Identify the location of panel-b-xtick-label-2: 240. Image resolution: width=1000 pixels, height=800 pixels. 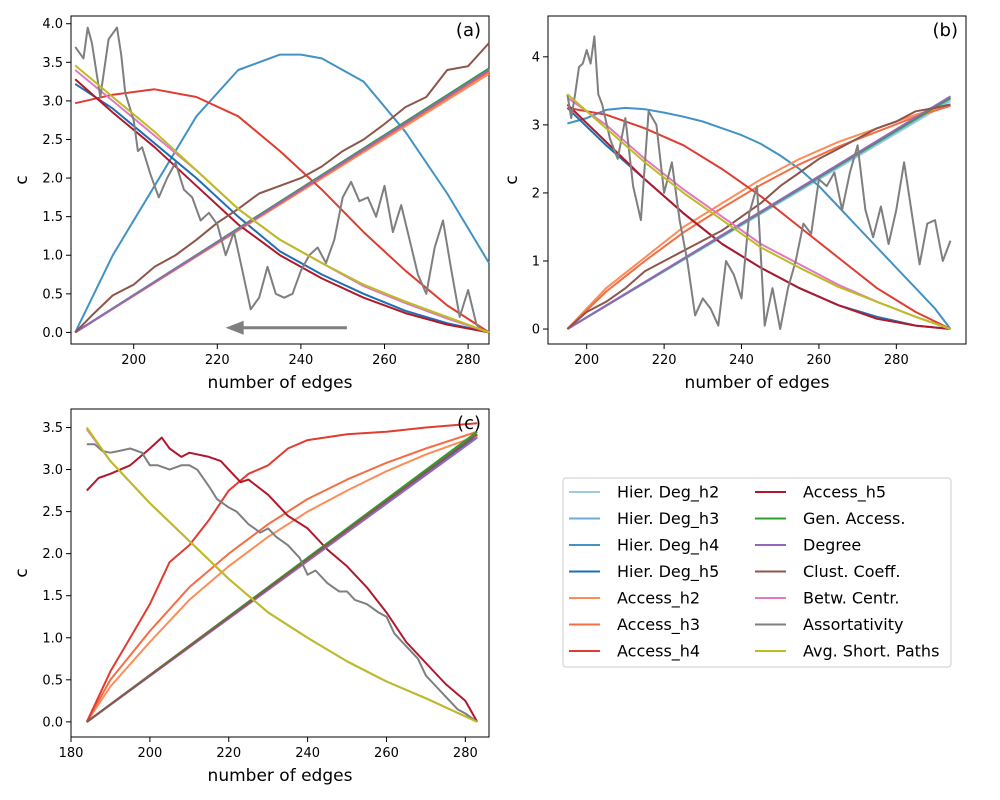
(741, 360).